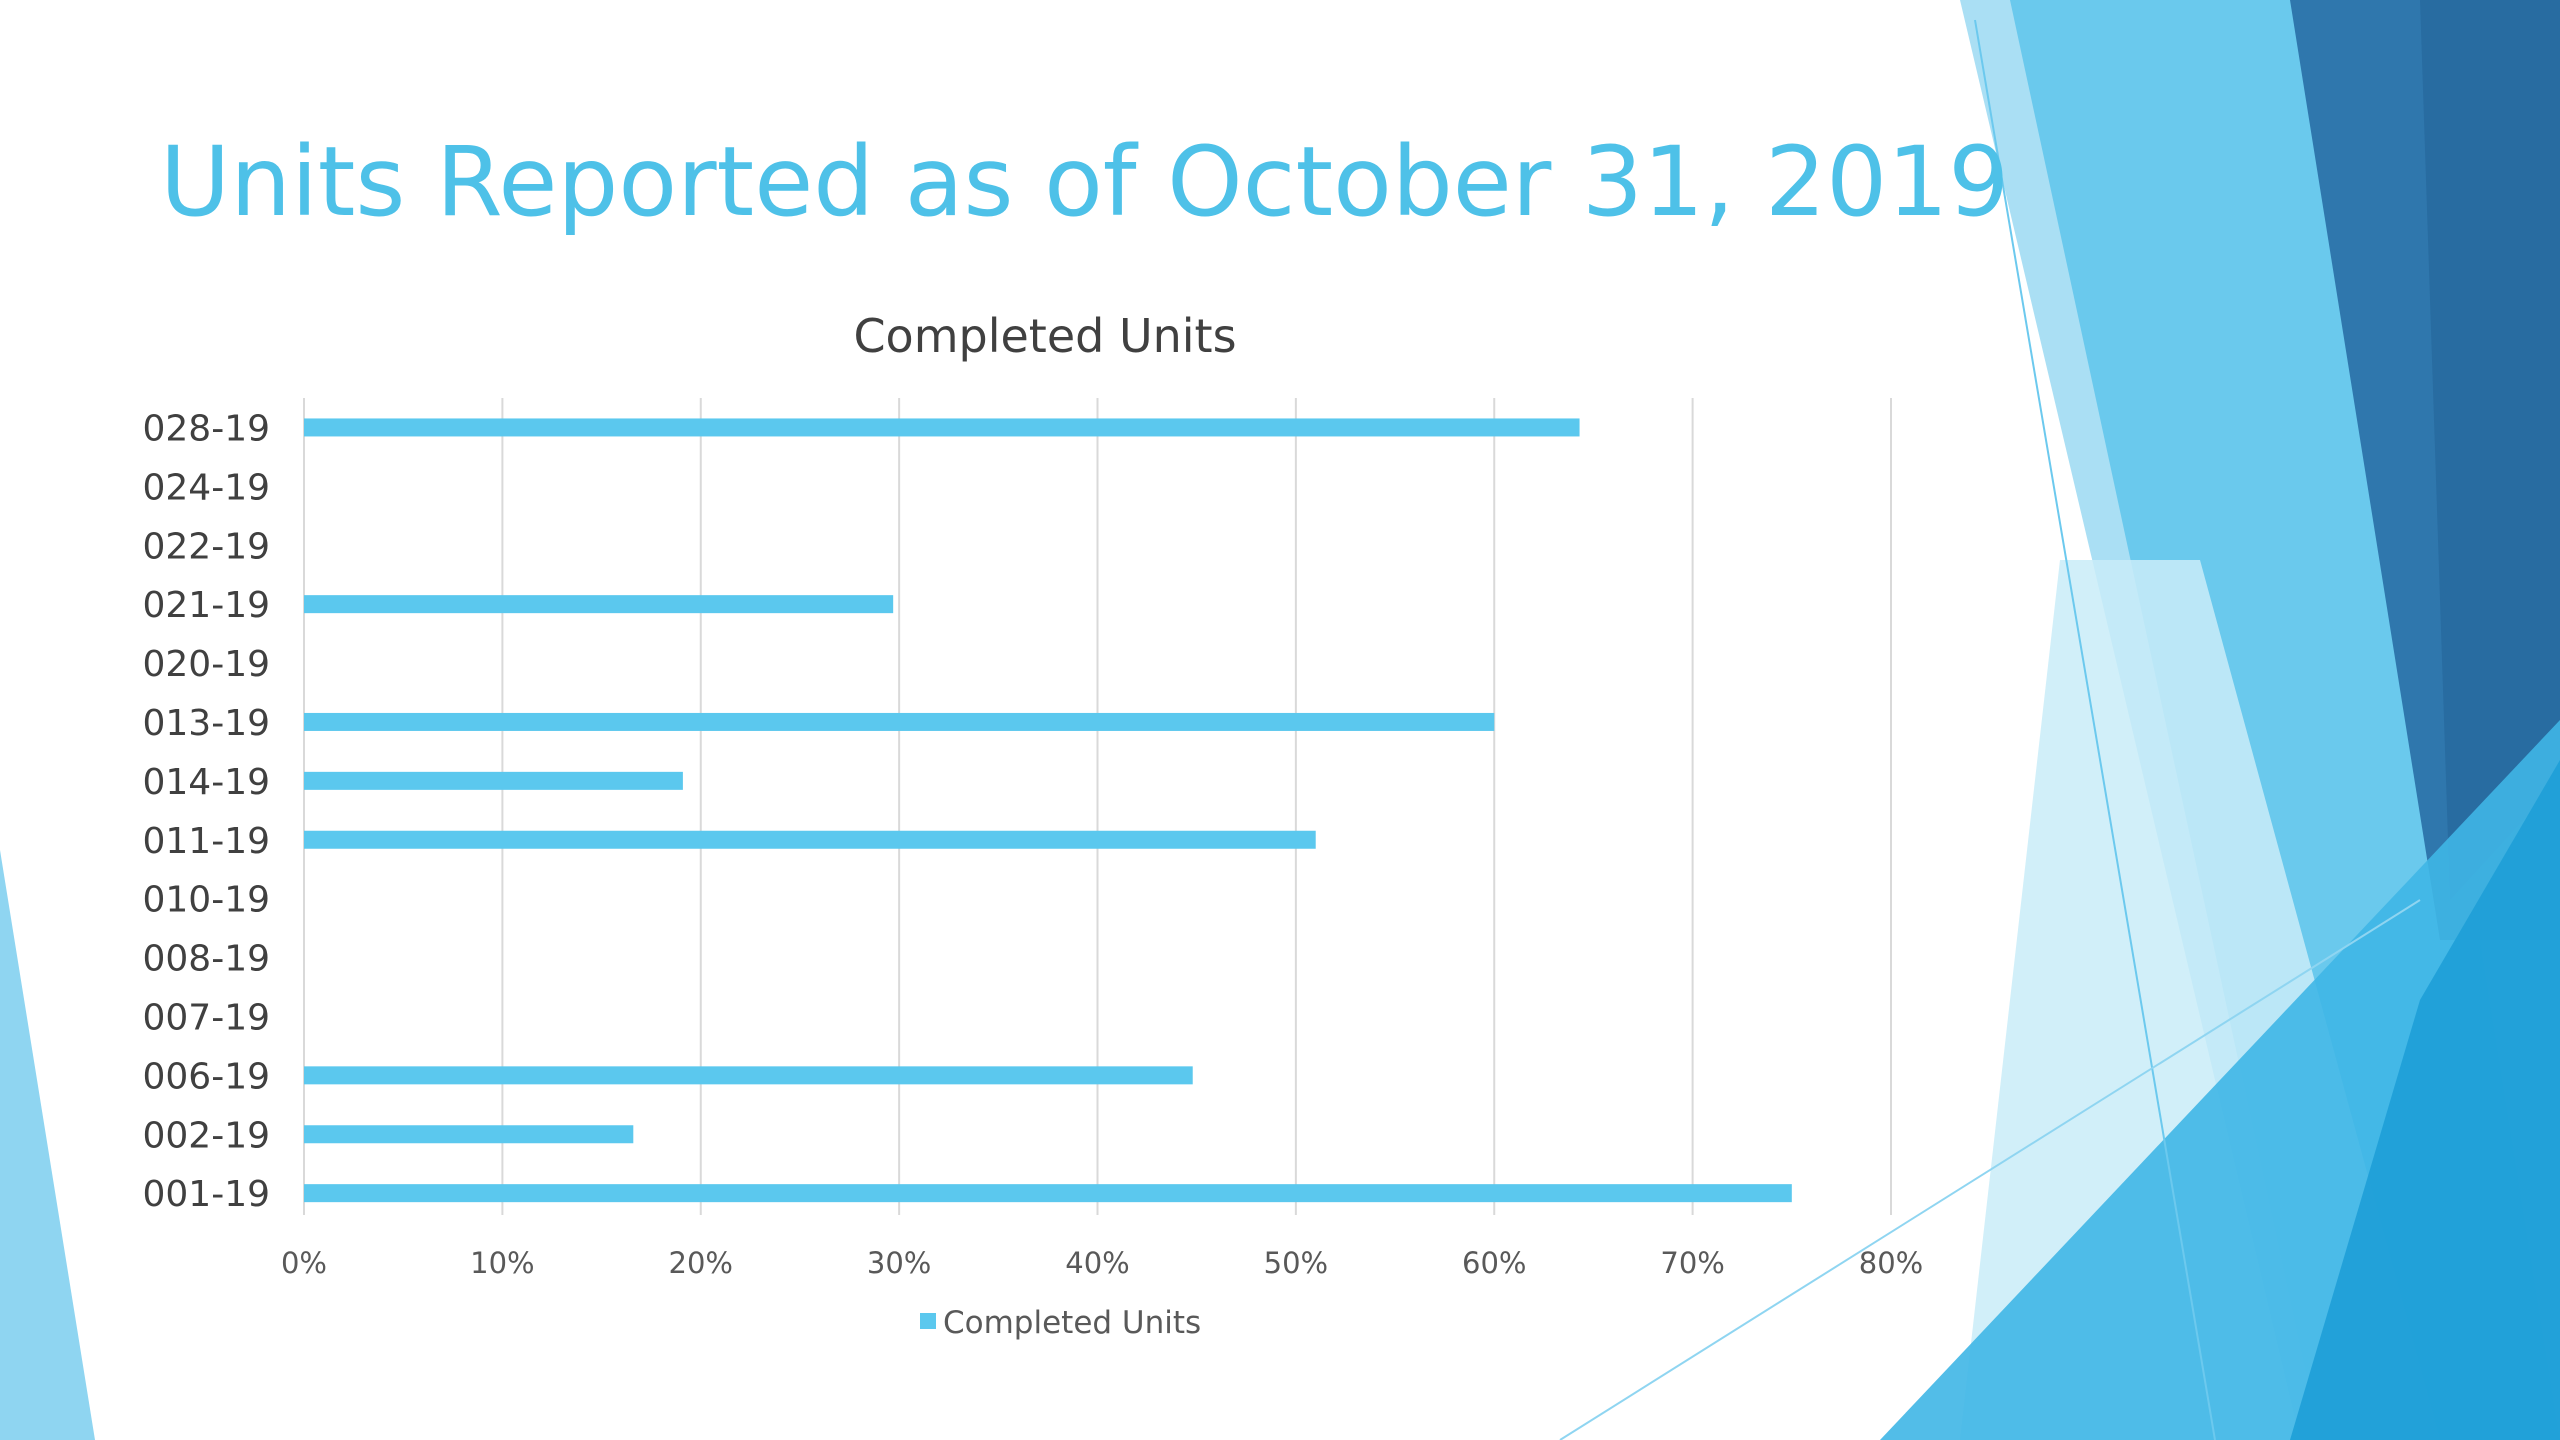 Image resolution: width=2560 pixels, height=1440 pixels. What do you see at coordinates (206, 605) in the screenshot?
I see `category-label: 021-19` at bounding box center [206, 605].